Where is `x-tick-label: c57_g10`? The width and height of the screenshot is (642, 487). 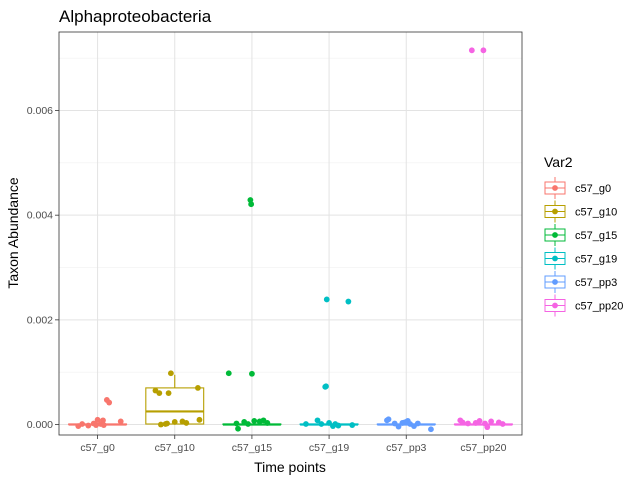
x-tick-label: c57_g10 is located at coordinates (175, 448).